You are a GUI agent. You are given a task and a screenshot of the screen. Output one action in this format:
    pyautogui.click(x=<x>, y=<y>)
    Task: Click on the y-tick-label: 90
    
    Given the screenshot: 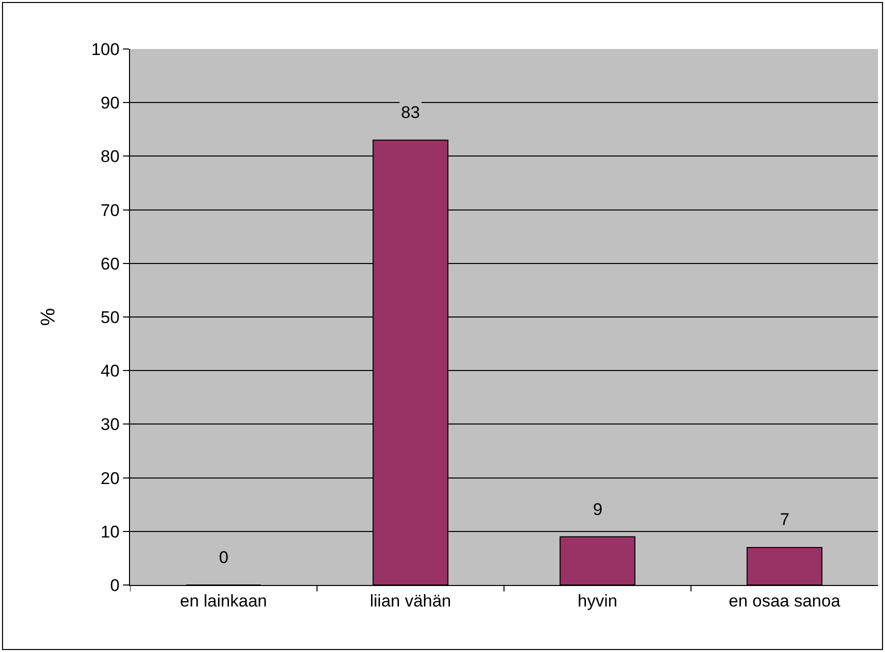 What is the action you would take?
    pyautogui.click(x=110, y=103)
    